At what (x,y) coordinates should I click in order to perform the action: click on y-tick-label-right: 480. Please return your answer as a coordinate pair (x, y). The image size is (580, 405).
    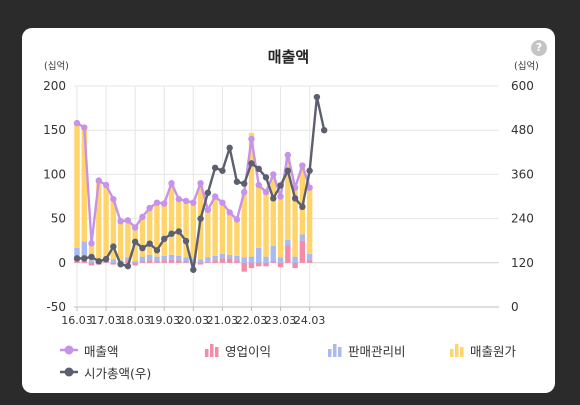
    Looking at the image, I should click on (522, 130).